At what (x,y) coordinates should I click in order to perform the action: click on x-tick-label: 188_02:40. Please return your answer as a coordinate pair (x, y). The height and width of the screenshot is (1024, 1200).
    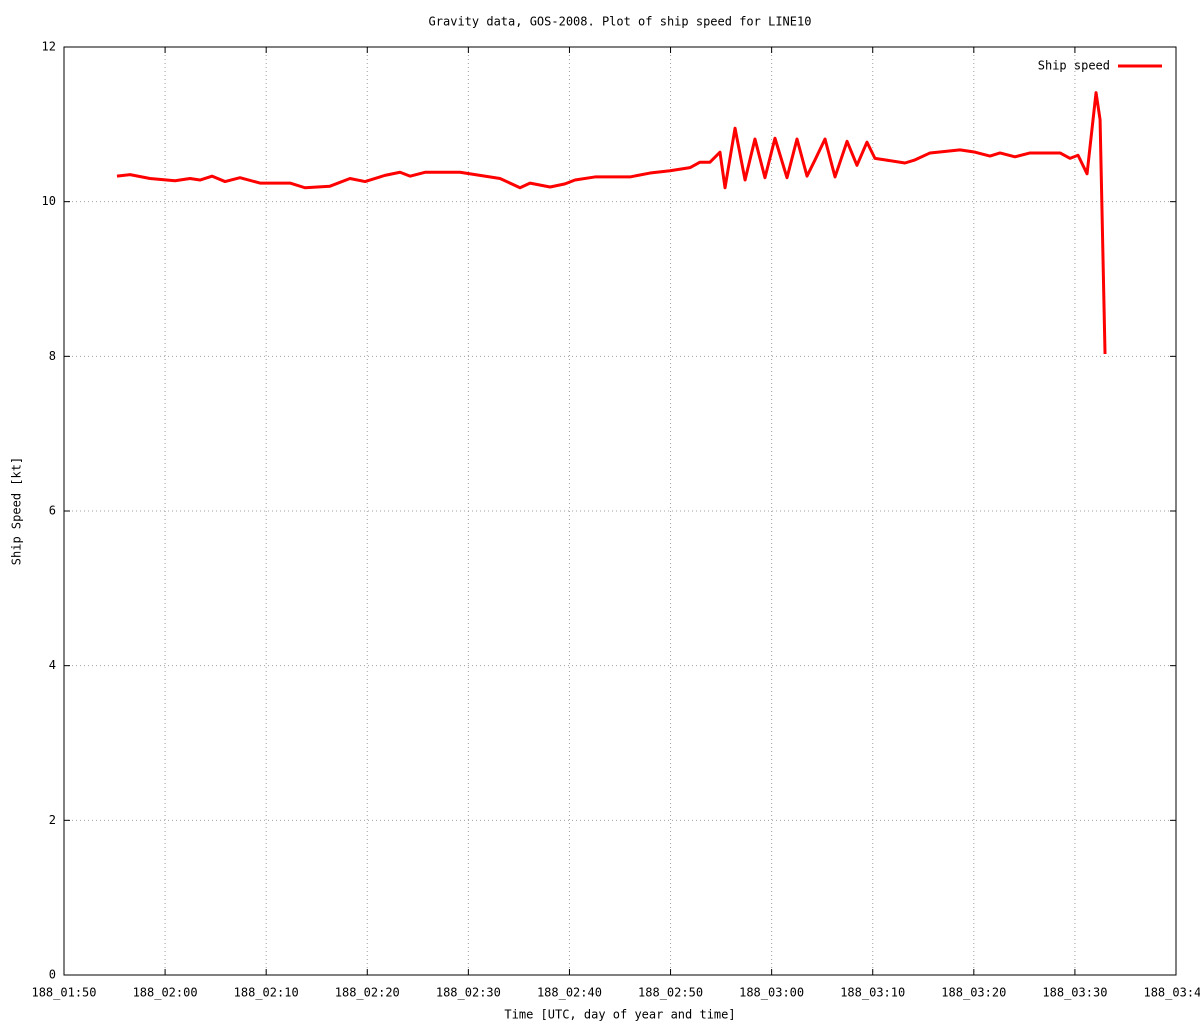
    Looking at the image, I should click on (569, 993).